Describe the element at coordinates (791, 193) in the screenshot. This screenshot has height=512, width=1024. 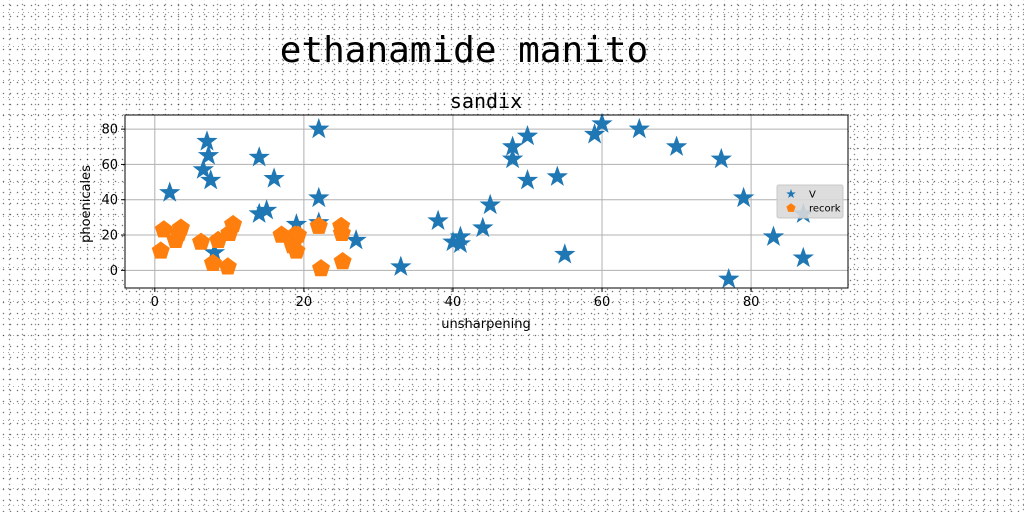
I see `legend-marker-v` at that location.